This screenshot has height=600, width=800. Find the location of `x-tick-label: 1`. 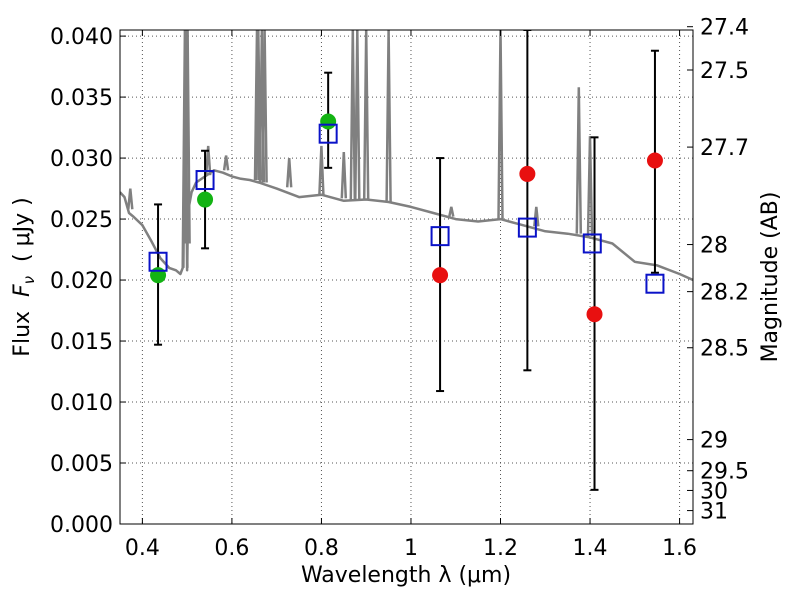

x-tick-label: 1 is located at coordinates (411, 548).